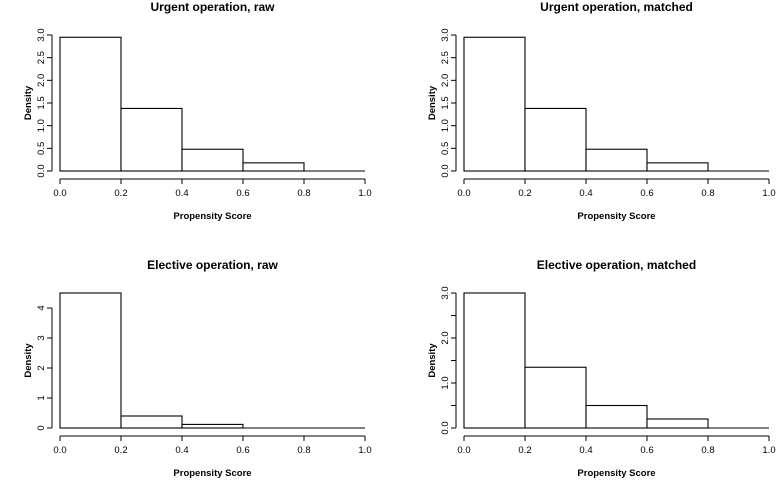  I want to click on chart-title: Elective operation, matched, so click(616, 265).